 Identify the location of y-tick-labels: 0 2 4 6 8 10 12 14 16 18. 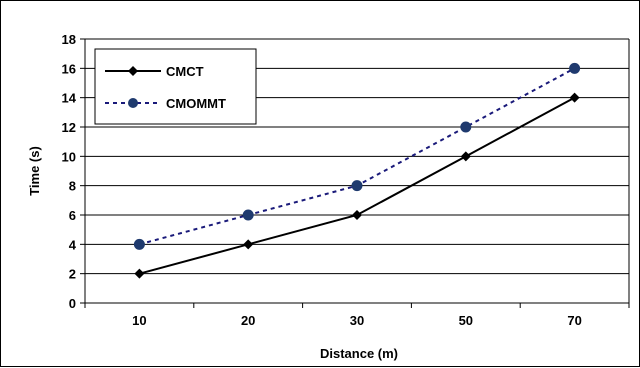
(69, 171).